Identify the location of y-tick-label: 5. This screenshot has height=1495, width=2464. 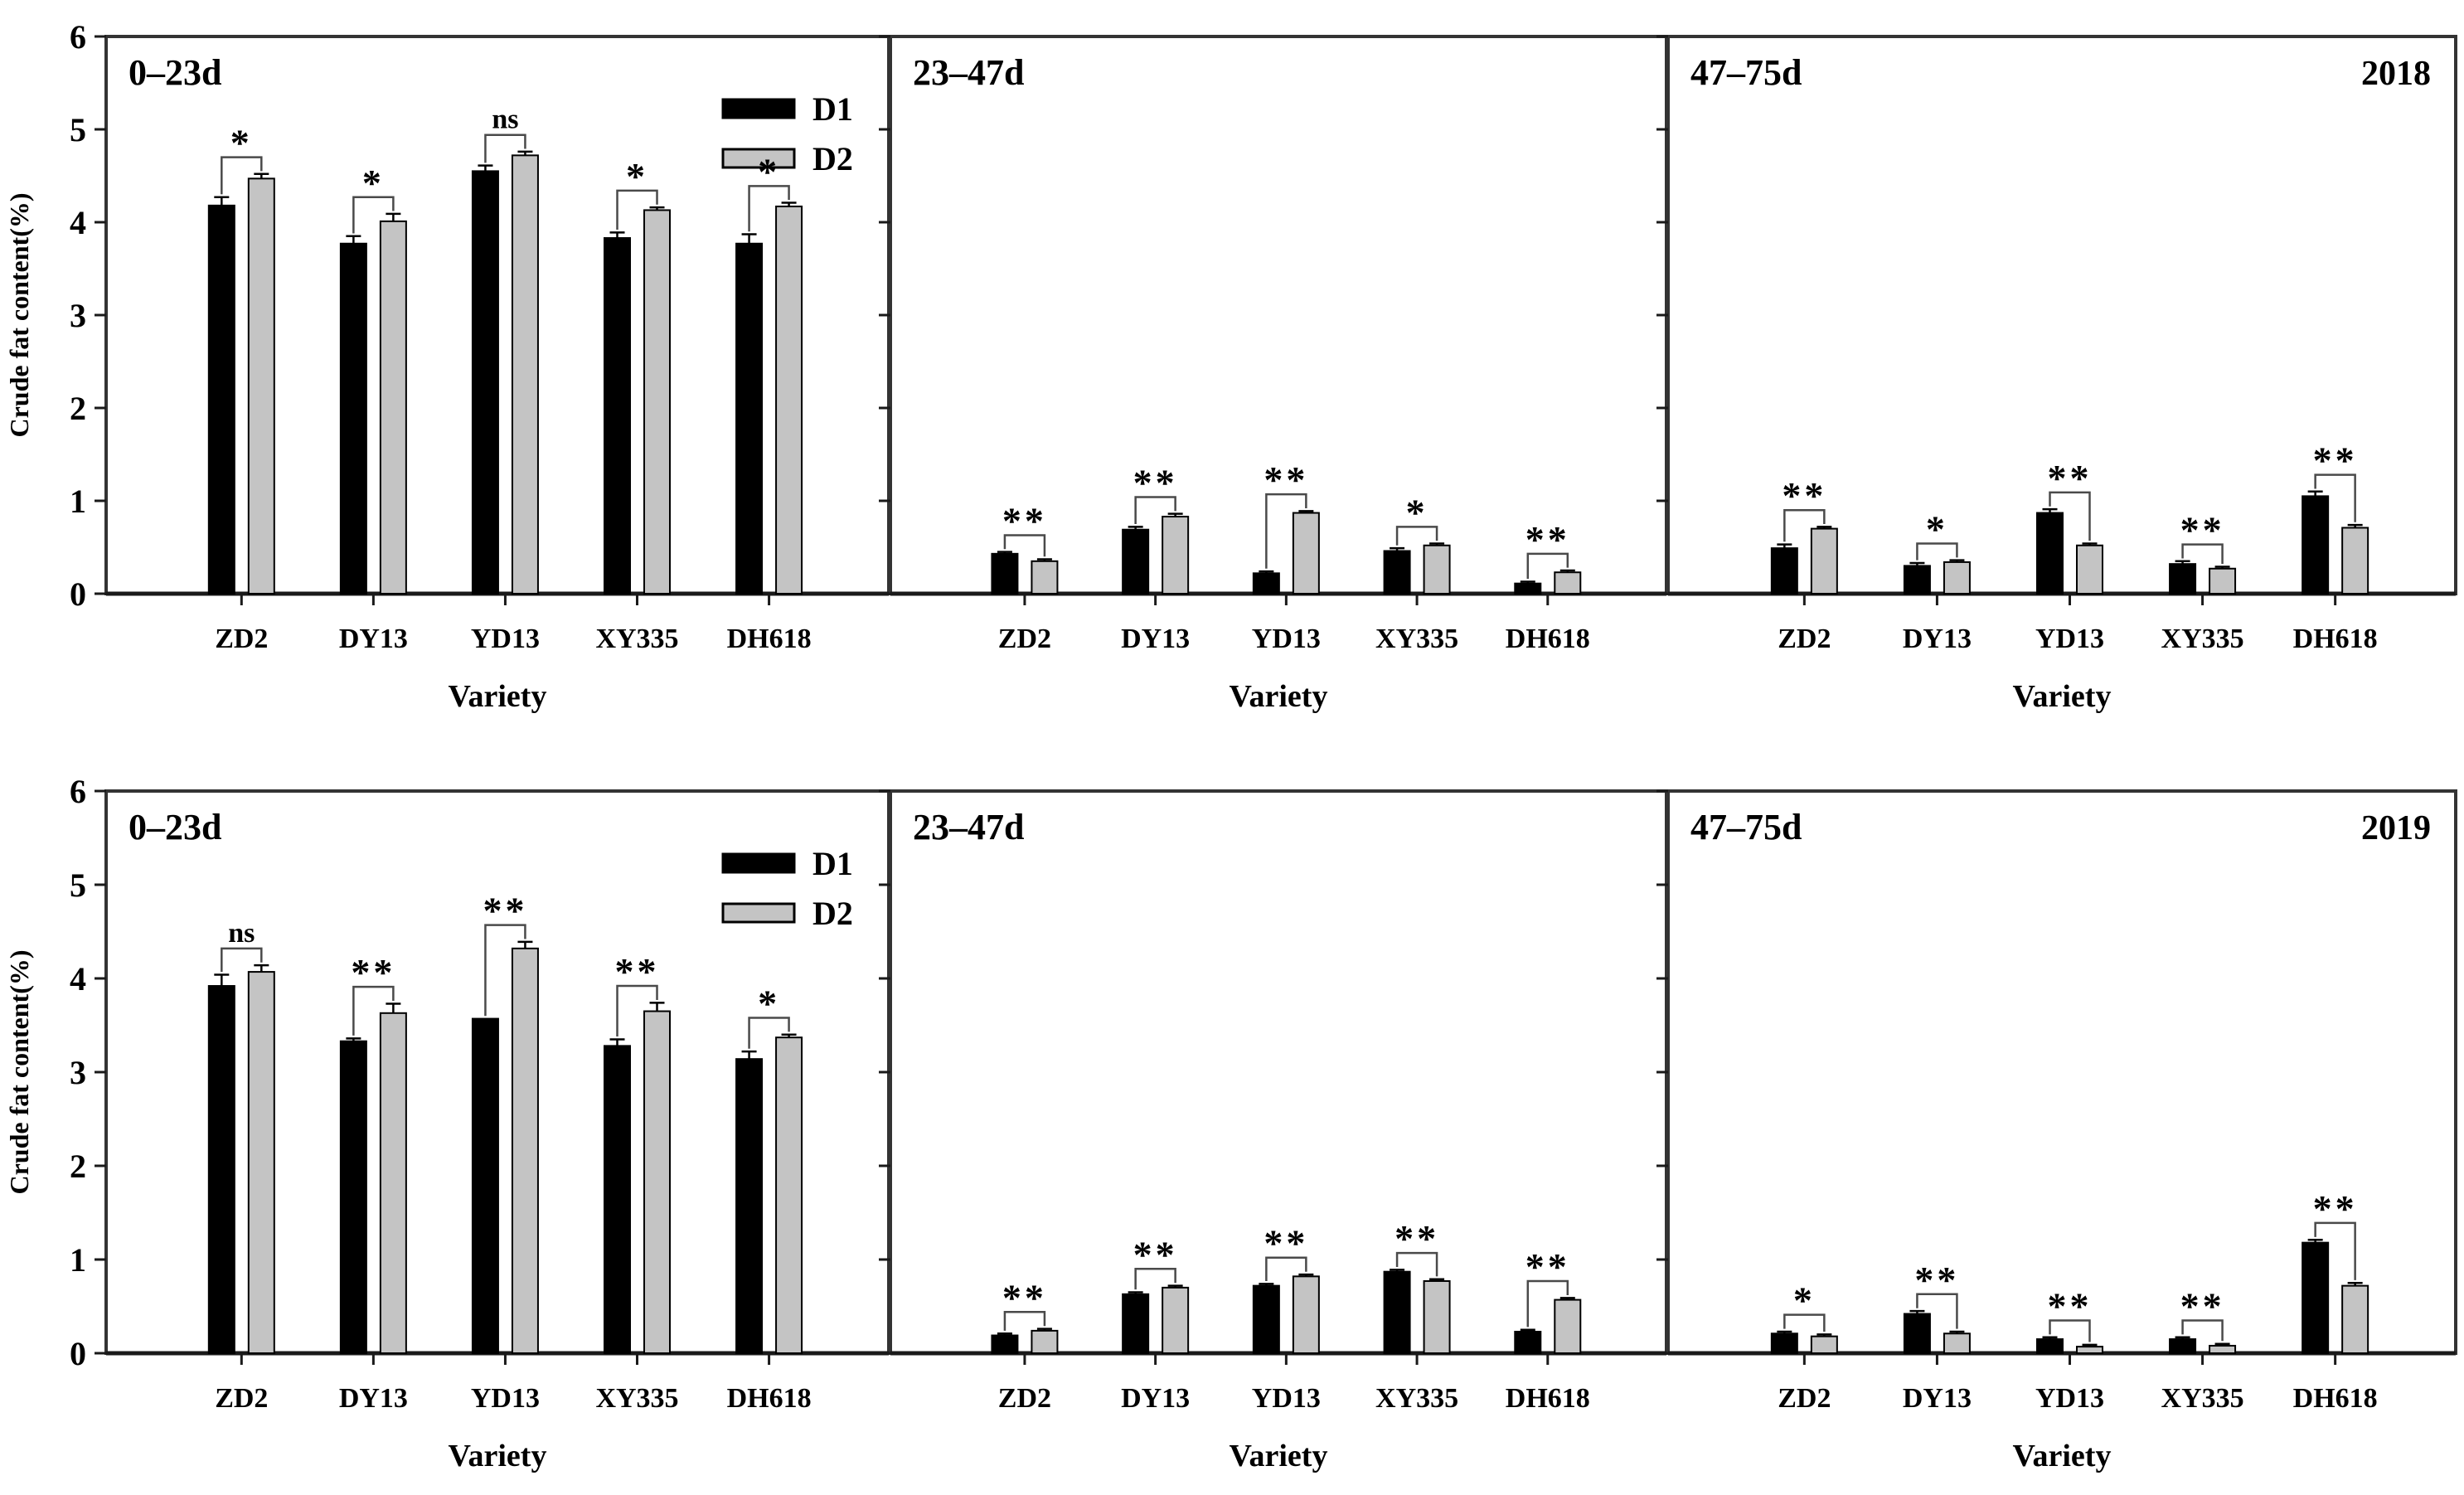
(78, 129).